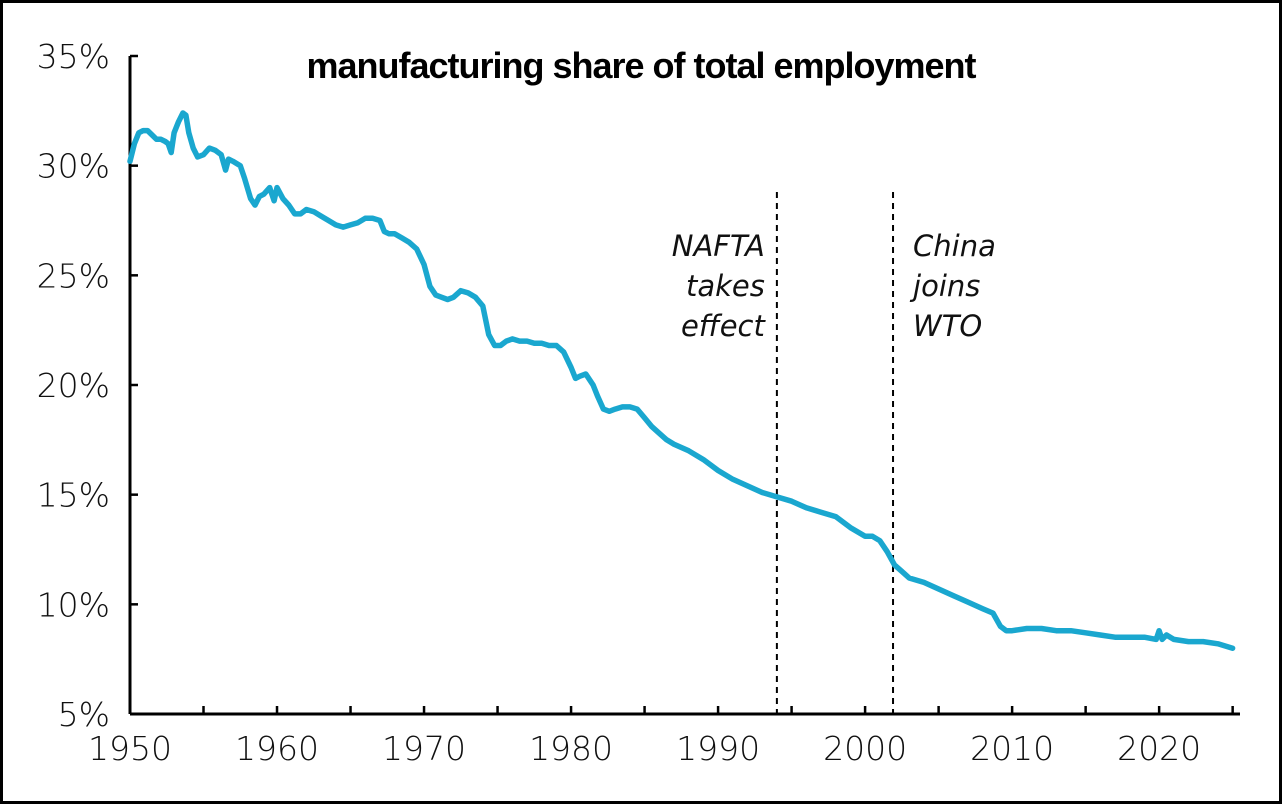 This screenshot has width=1282, height=804. Describe the element at coordinates (954, 246) in the screenshot. I see `event-annotation-label: China` at that location.